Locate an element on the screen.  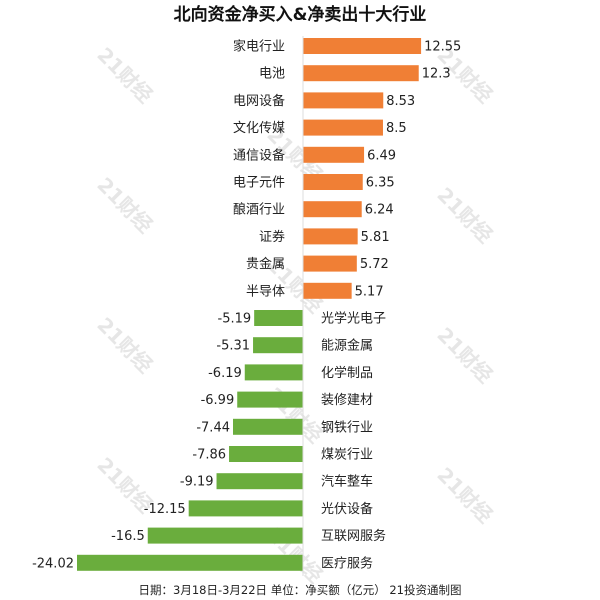
category-label: 电子元件 is located at coordinates (259, 183).